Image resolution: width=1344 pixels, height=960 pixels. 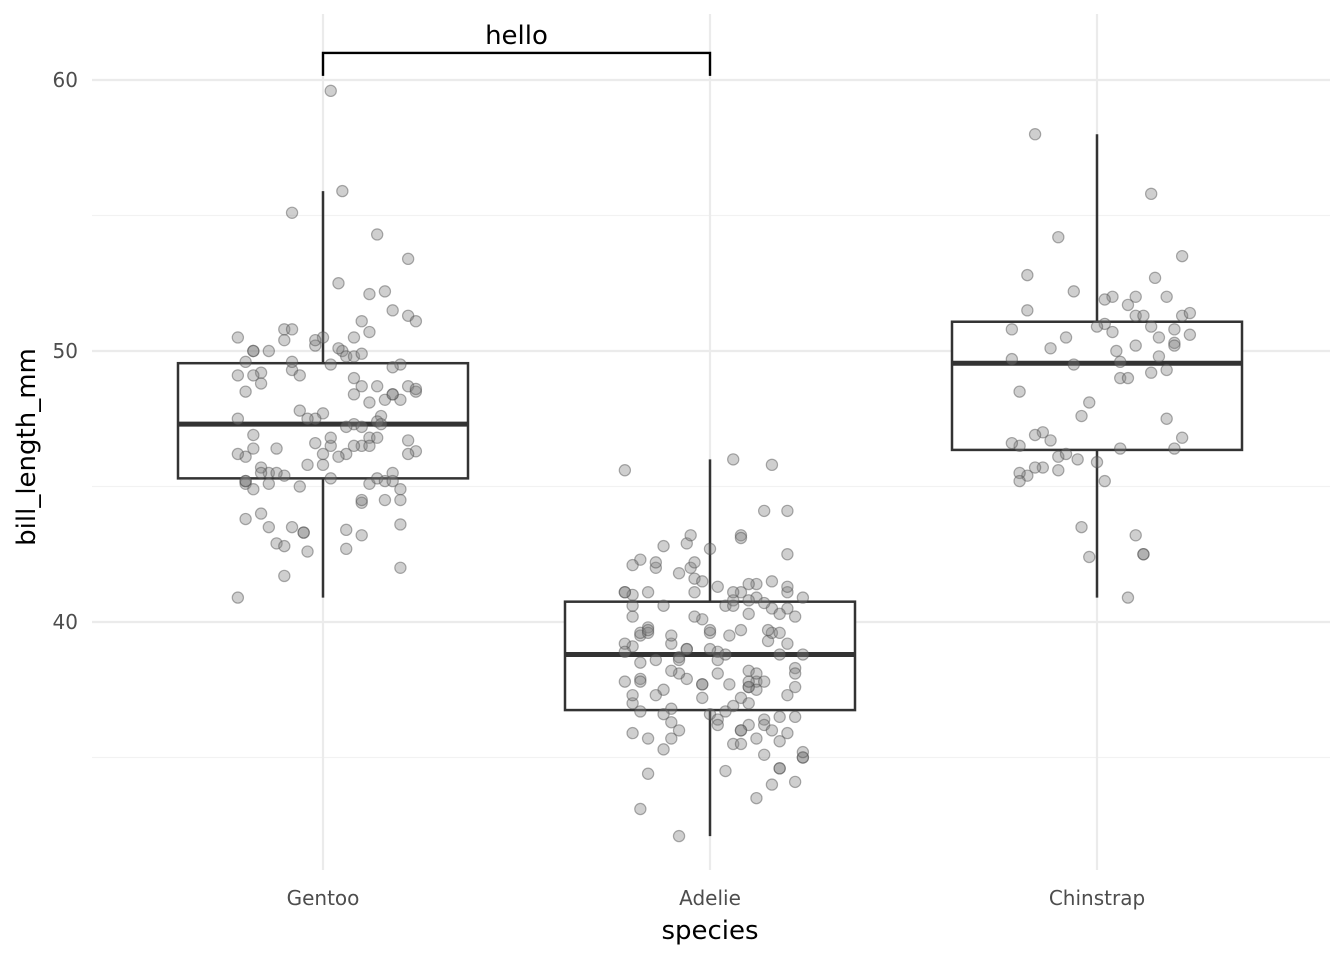 I want to click on significance-annotation: hello, so click(x=516, y=48).